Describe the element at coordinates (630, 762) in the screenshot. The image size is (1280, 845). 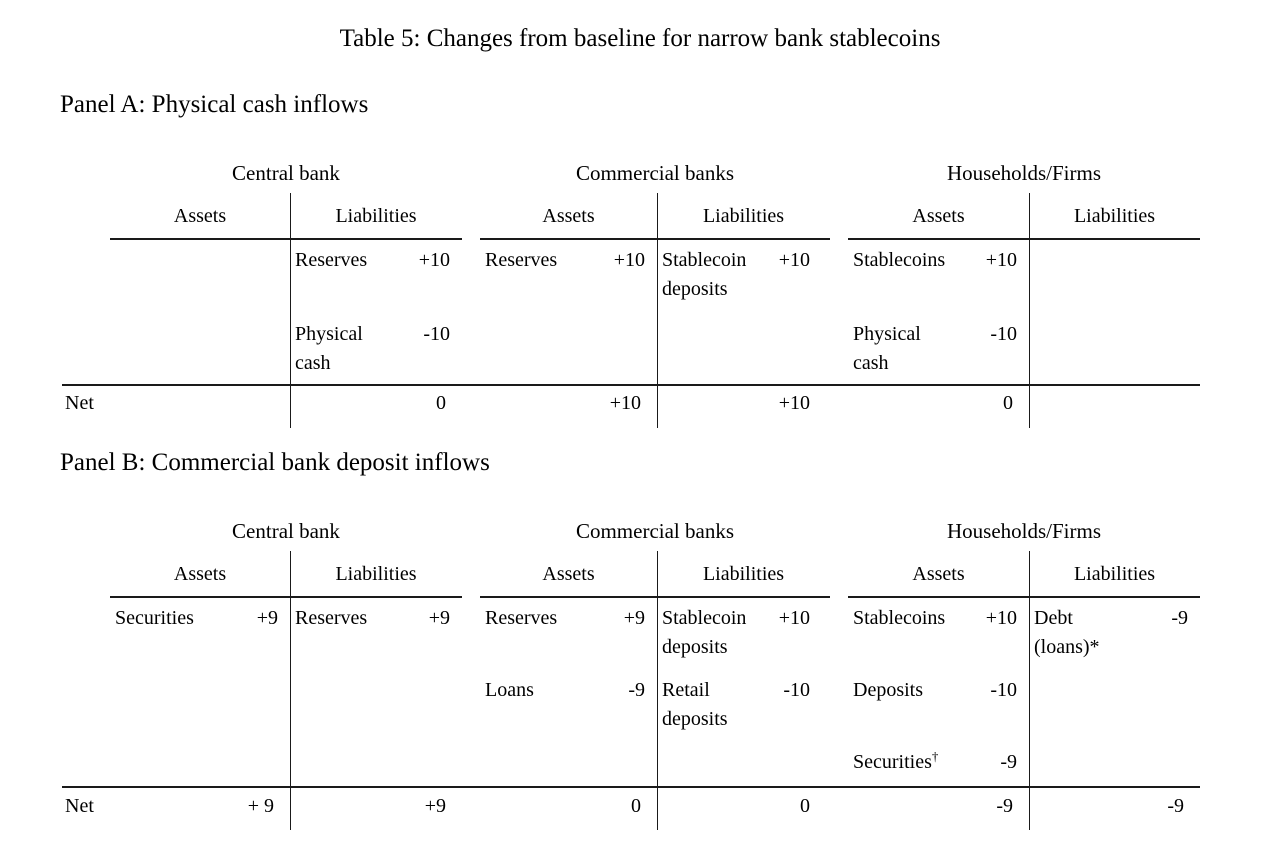
I see `table-row: Securities† -9` at that location.